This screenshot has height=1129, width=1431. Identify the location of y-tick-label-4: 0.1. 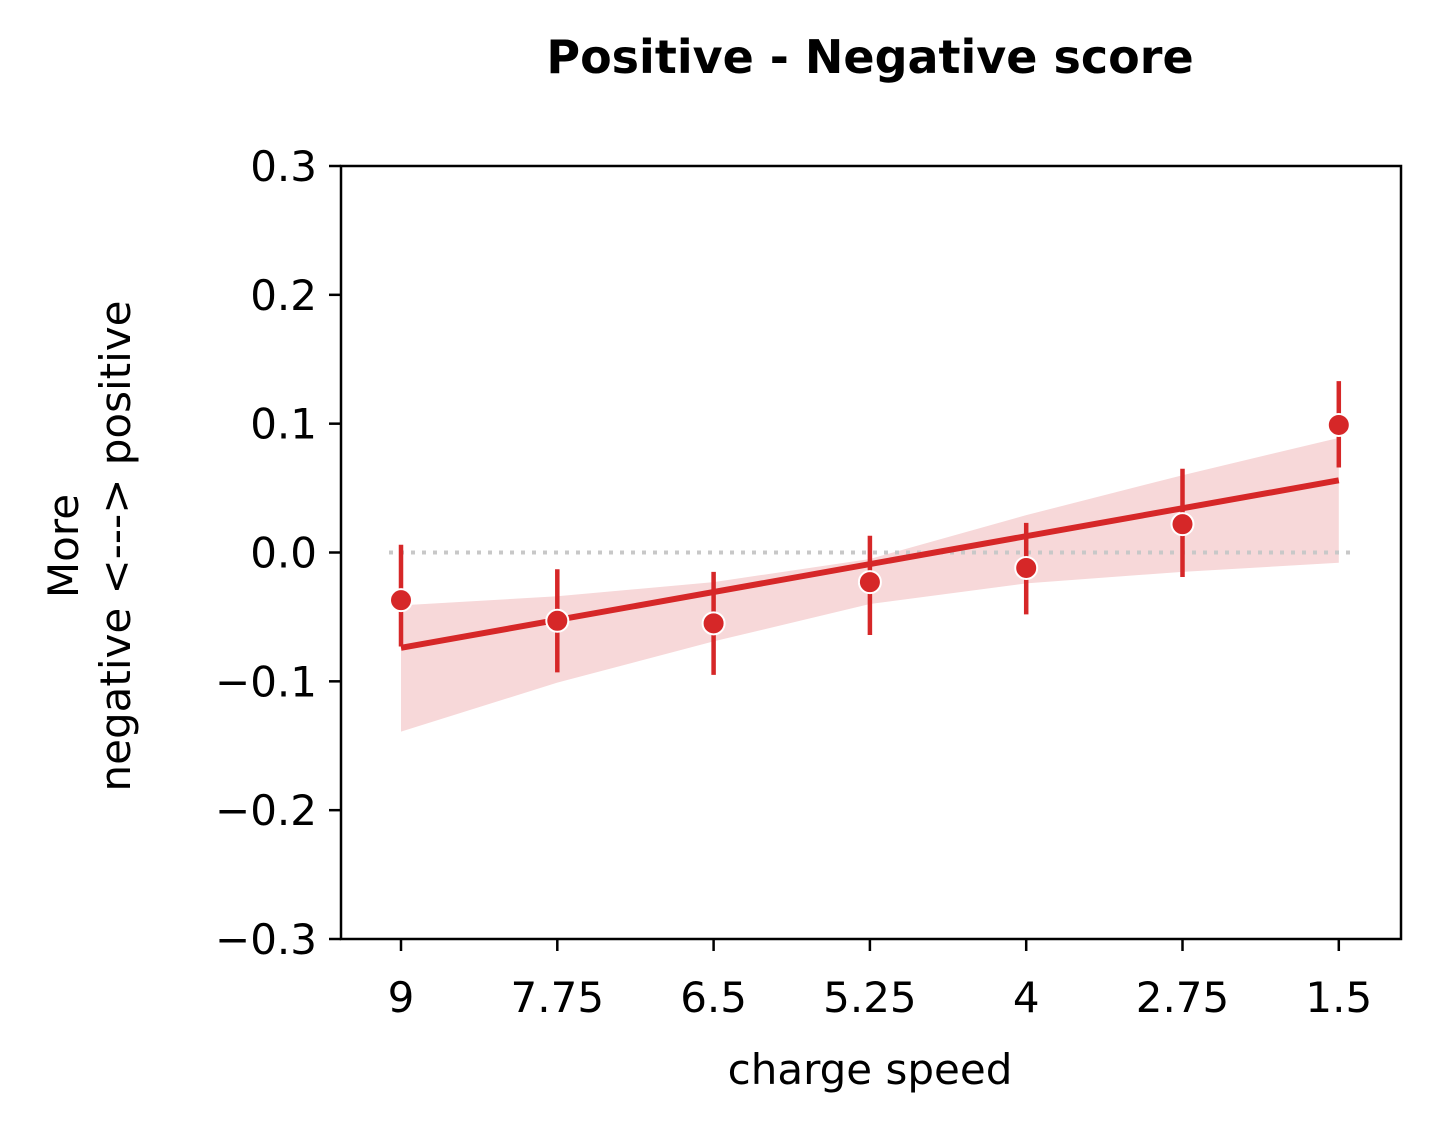
(283, 424).